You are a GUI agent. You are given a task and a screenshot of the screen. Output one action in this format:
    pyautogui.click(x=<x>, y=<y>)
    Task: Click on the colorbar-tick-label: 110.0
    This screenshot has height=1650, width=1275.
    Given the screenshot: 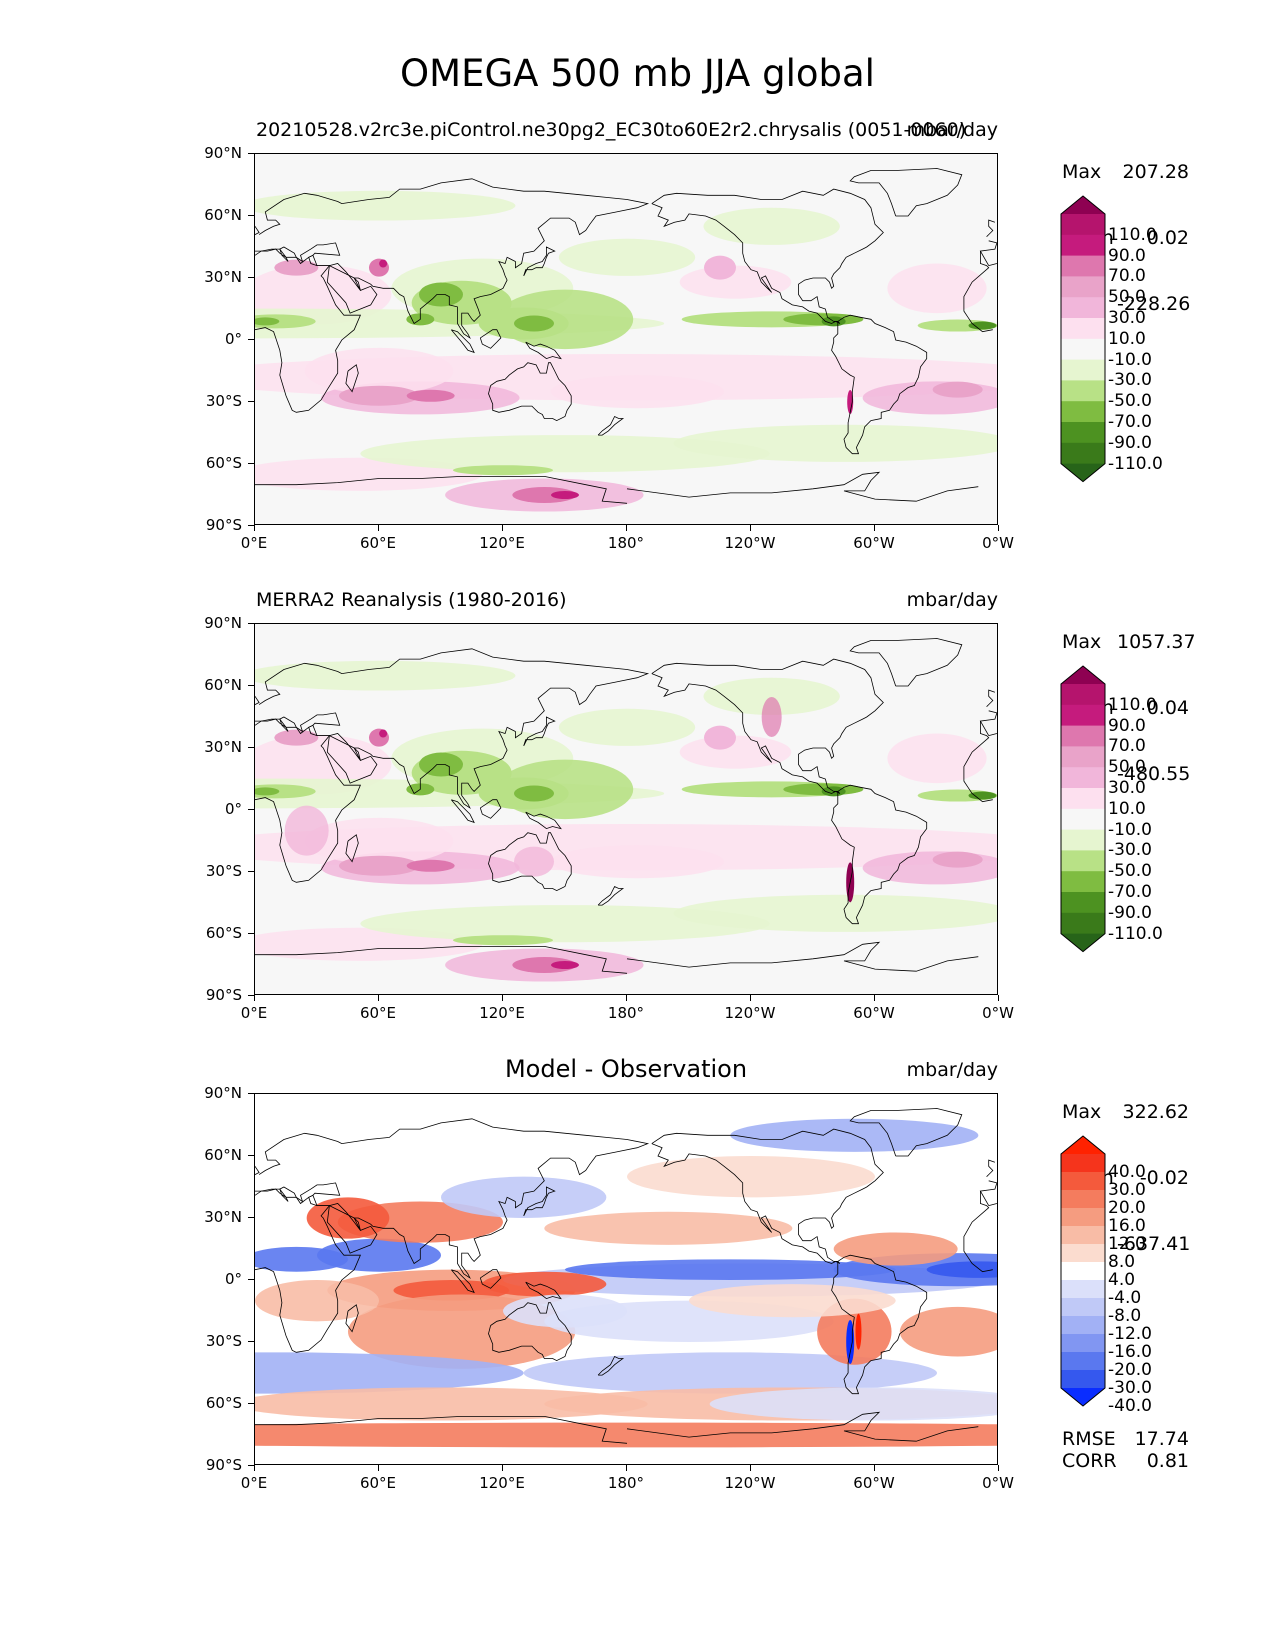 What is the action you would take?
    pyautogui.click(x=1132, y=704)
    